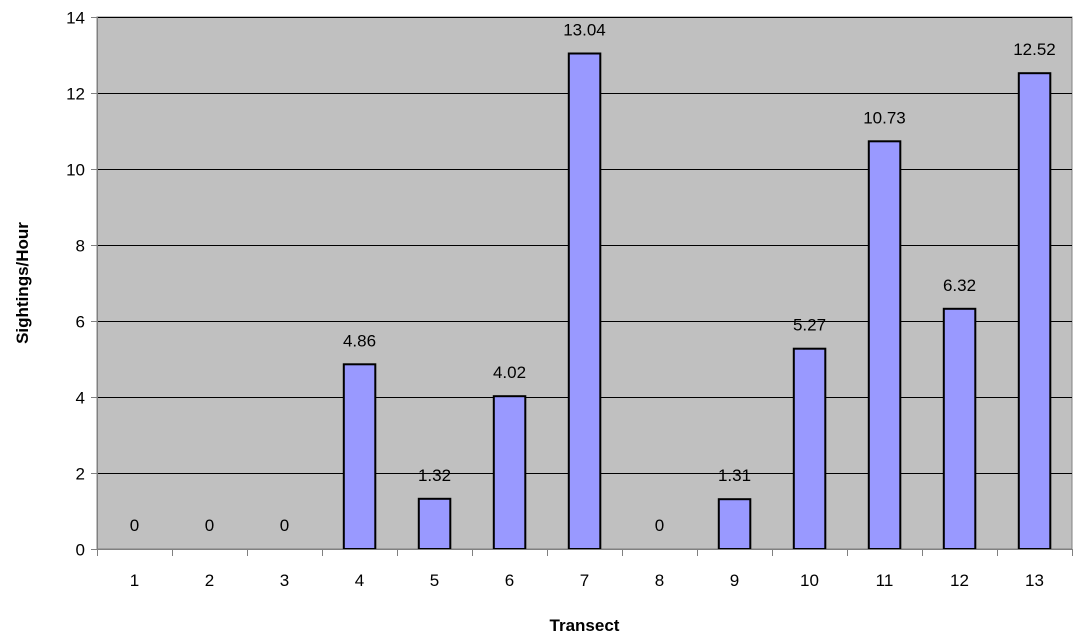  Describe the element at coordinates (80, 246) in the screenshot. I see `y-tick-label-8: 8` at that location.